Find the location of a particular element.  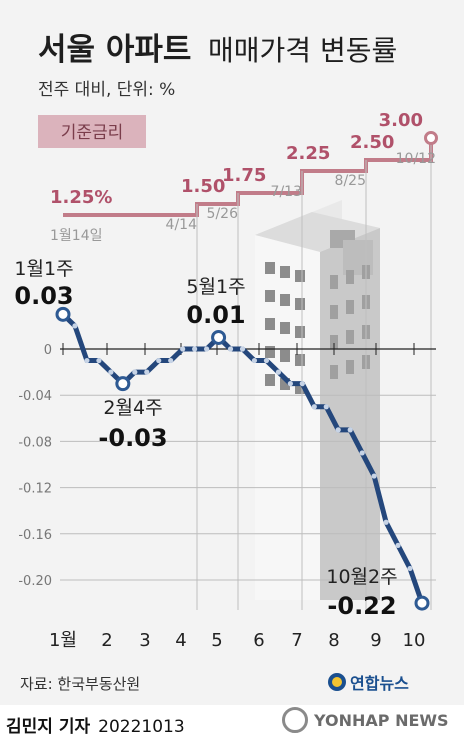

rate-value-label: 2.25 is located at coordinates (308, 153).